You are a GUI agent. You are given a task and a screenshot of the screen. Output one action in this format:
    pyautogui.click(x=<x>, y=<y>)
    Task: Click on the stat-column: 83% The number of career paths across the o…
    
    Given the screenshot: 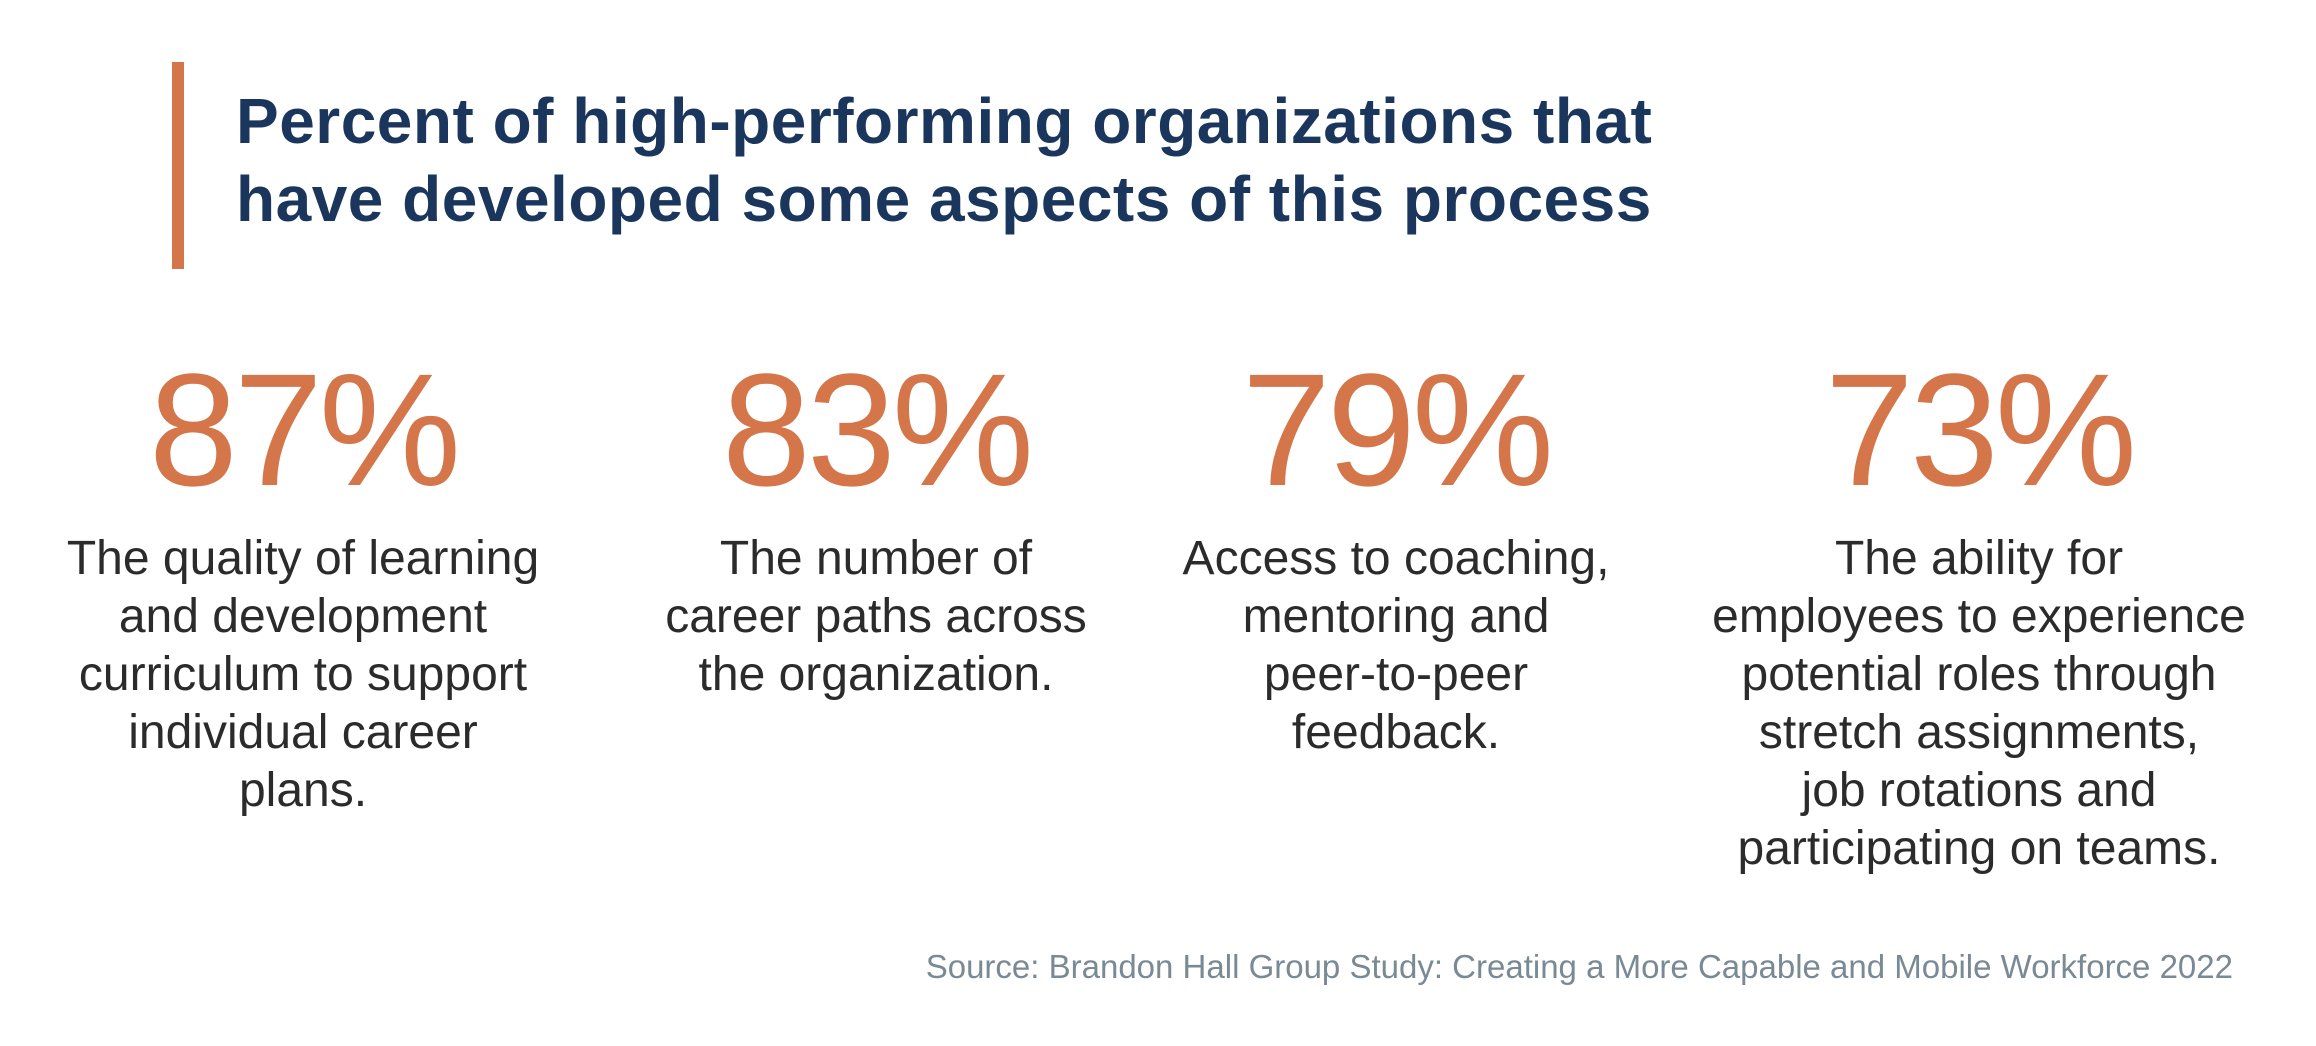 What is the action you would take?
    pyautogui.click(x=876, y=522)
    